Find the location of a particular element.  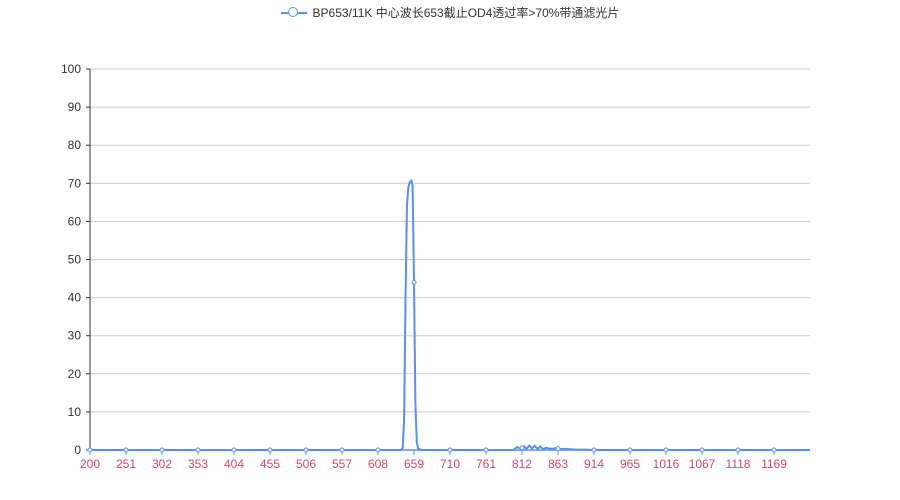

y-tick-label: 90 is located at coordinates (75, 107).